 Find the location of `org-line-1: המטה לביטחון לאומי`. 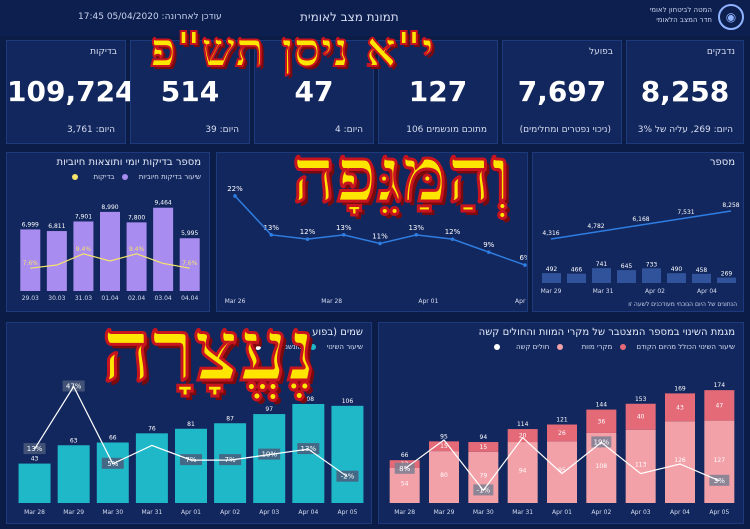

org-line-1: המטה לביטחון לאומי is located at coordinates (680, 10).